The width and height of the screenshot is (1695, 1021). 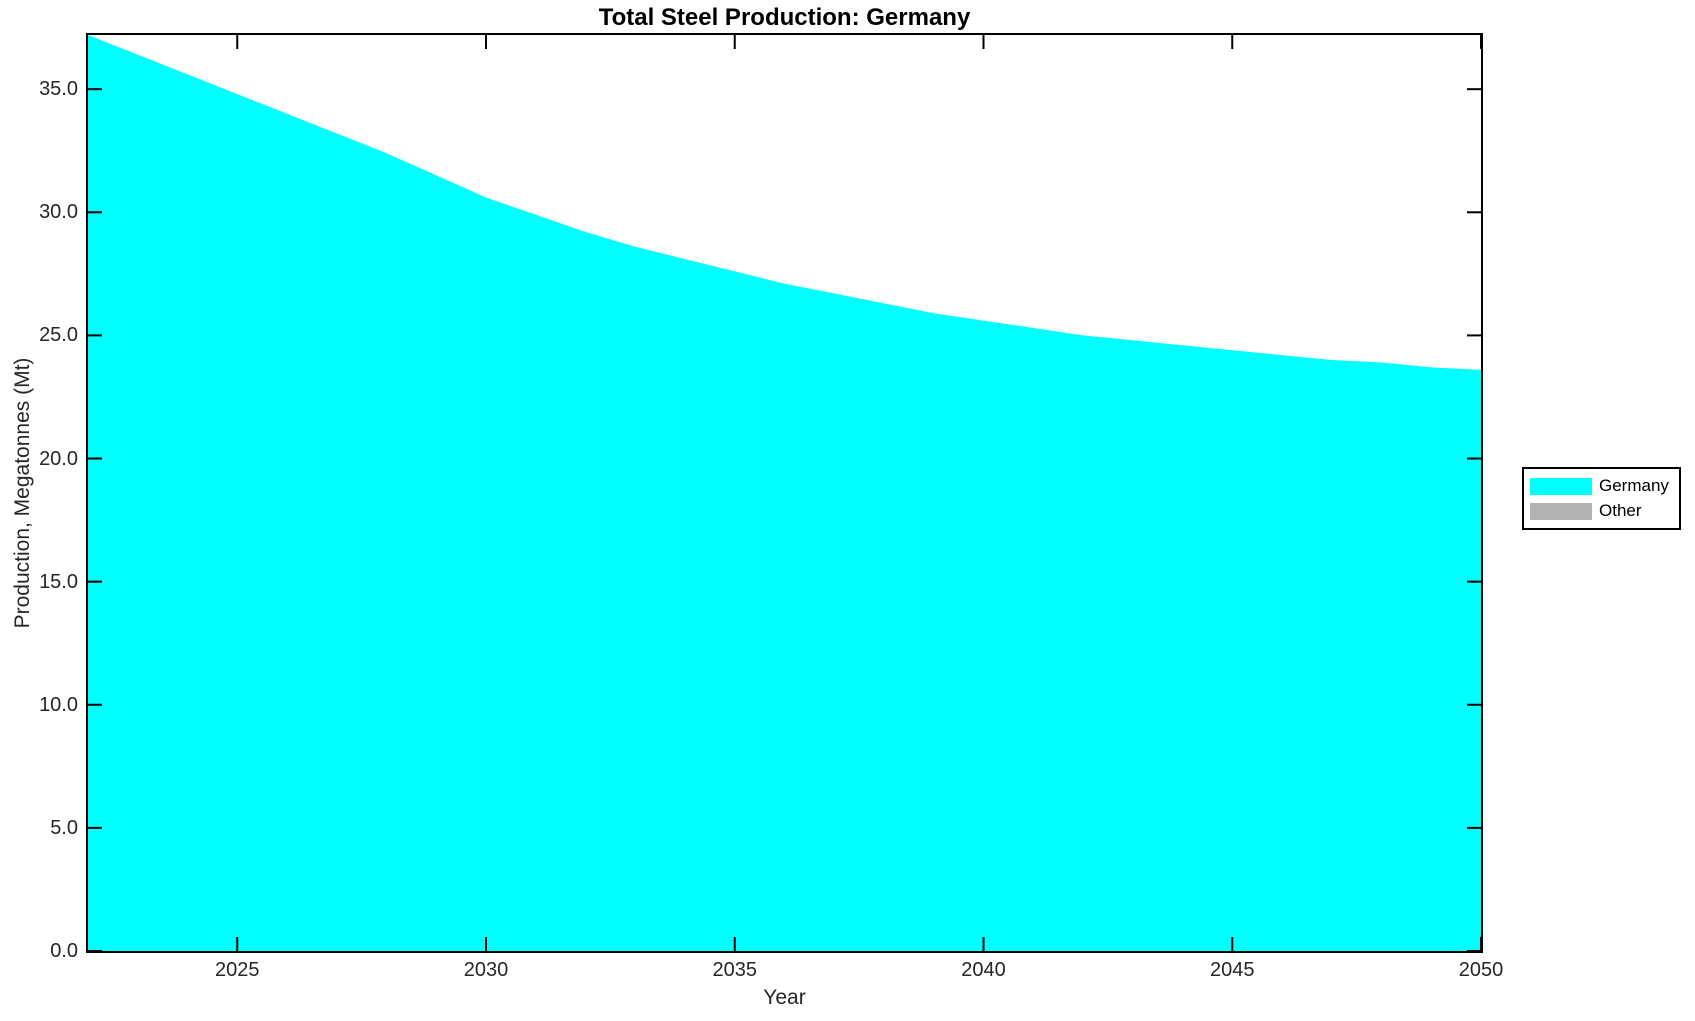 What do you see at coordinates (735, 970) in the screenshot?
I see `x-tick-label: 2035` at bounding box center [735, 970].